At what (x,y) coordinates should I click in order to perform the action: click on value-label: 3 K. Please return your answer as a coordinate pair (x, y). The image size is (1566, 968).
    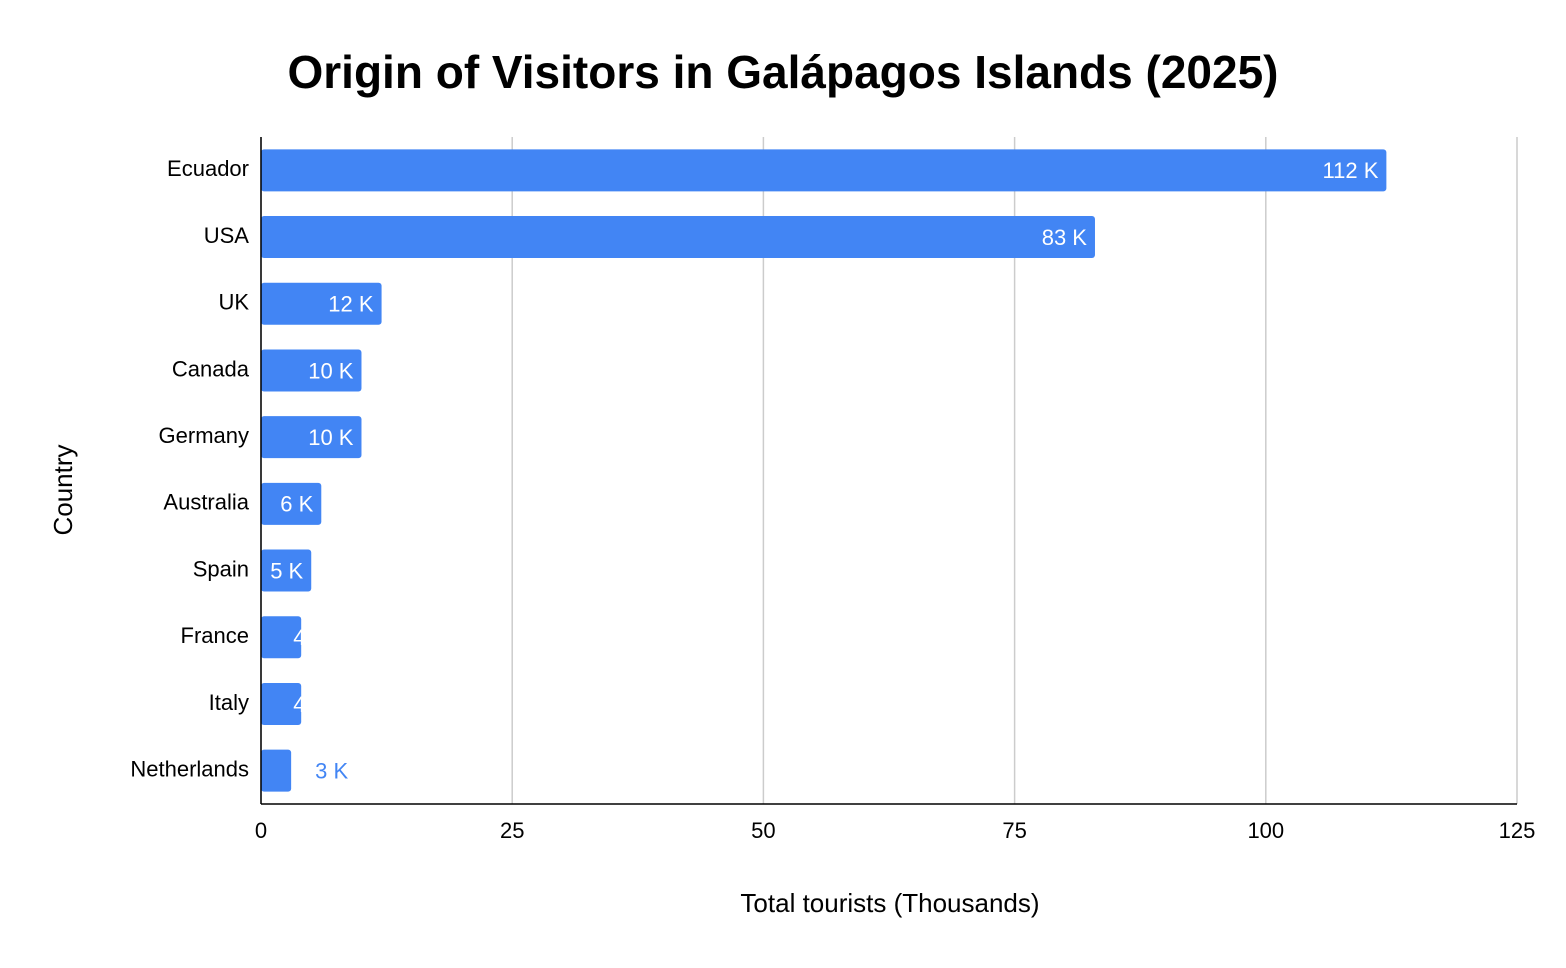
    Looking at the image, I should click on (331, 770).